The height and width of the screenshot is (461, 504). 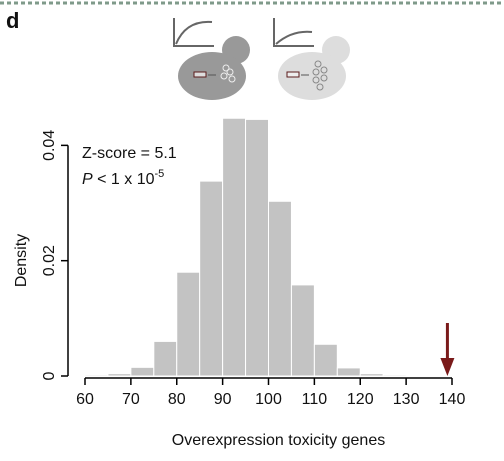 I want to click on y-tick-label: 0, so click(x=49, y=375).